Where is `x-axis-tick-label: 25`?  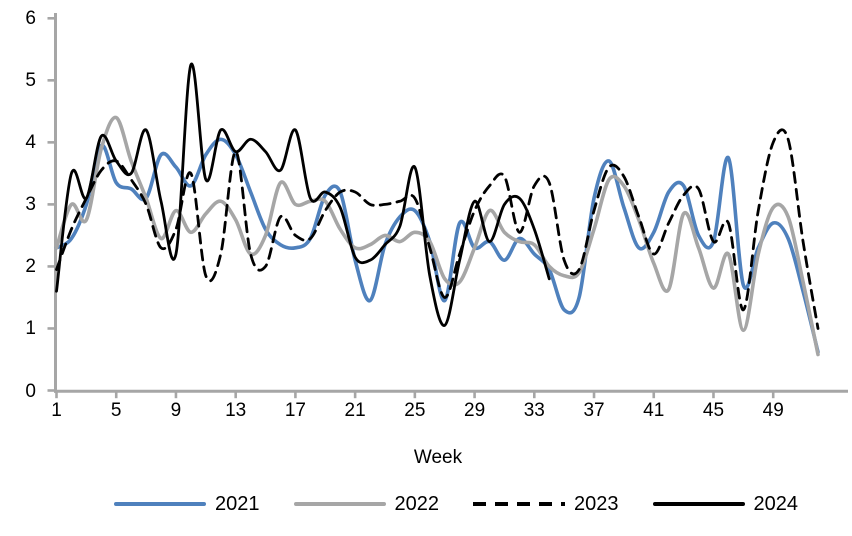 x-axis-tick-label: 25 is located at coordinates (415, 410).